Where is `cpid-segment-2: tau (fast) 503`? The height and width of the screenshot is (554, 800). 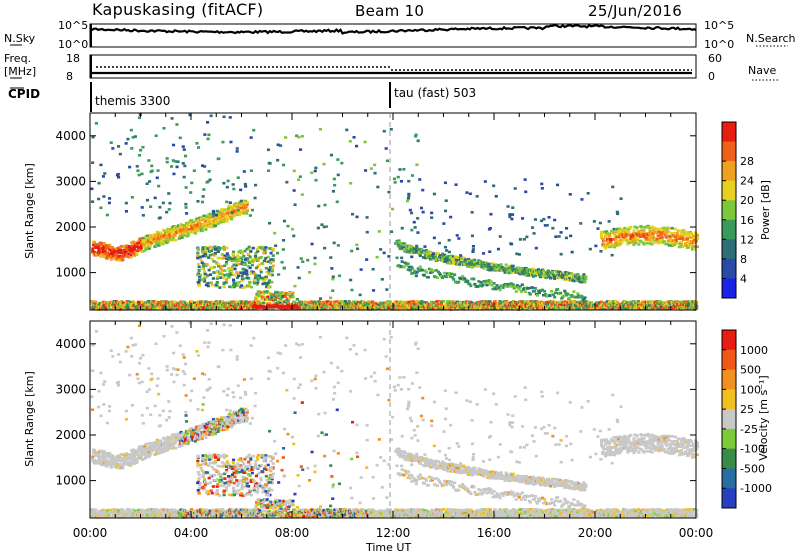
cpid-segment-2: tau (fast) 503 is located at coordinates (435, 93).